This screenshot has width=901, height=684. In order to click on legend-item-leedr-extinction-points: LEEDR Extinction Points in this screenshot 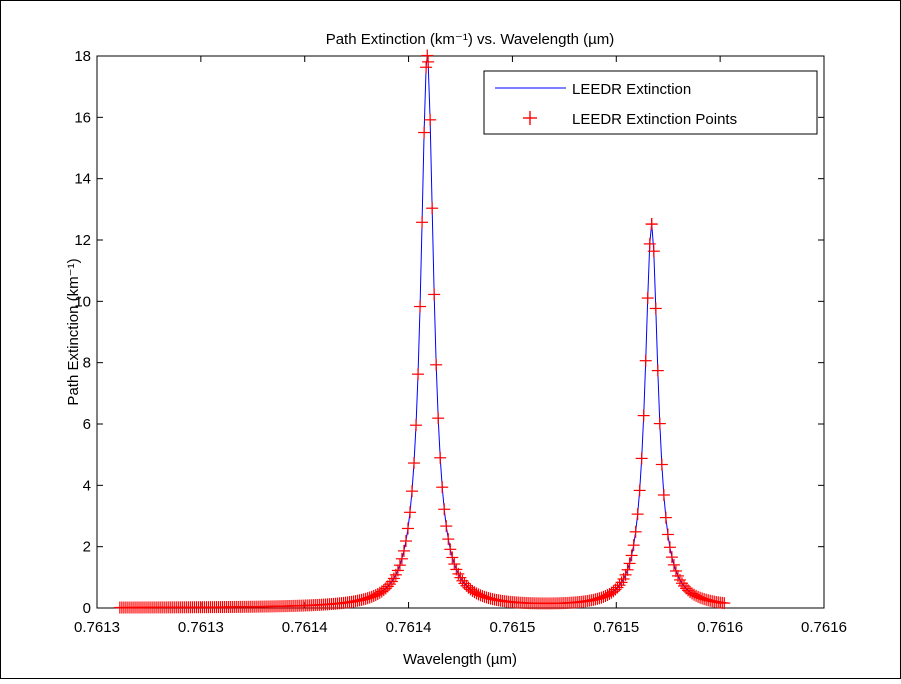, I will do `click(654, 119)`.